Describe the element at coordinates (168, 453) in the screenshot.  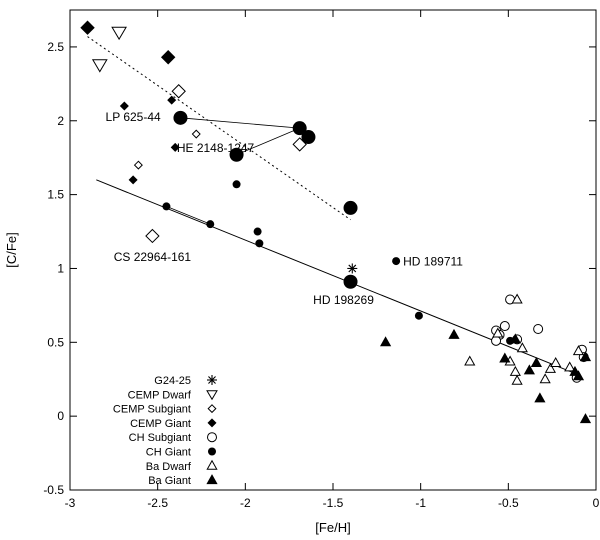
I see `legend-label: CH Giant` at that location.